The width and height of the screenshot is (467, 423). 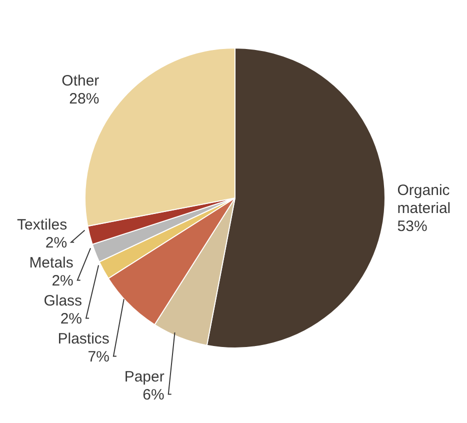 What do you see at coordinates (63, 301) in the screenshot?
I see `slice-label: Glass` at bounding box center [63, 301].